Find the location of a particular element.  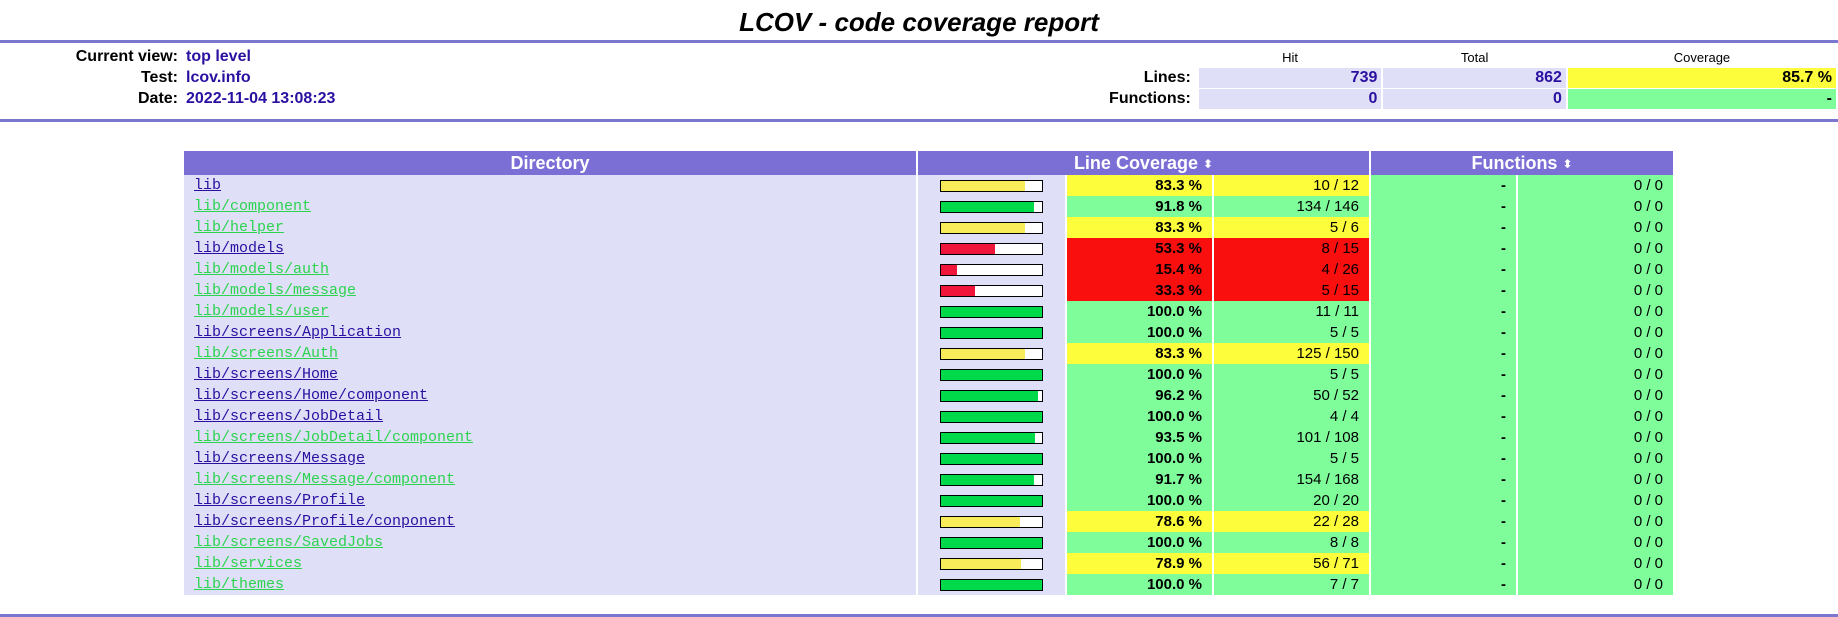

directory-link: lib/screens/Application is located at coordinates (298, 332).